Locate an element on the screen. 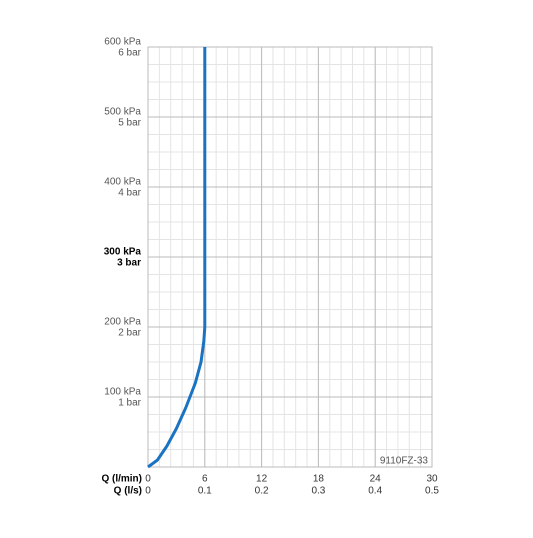 This screenshot has width=533, height=538. x2-tick-label: 0.3 is located at coordinates (318, 491).